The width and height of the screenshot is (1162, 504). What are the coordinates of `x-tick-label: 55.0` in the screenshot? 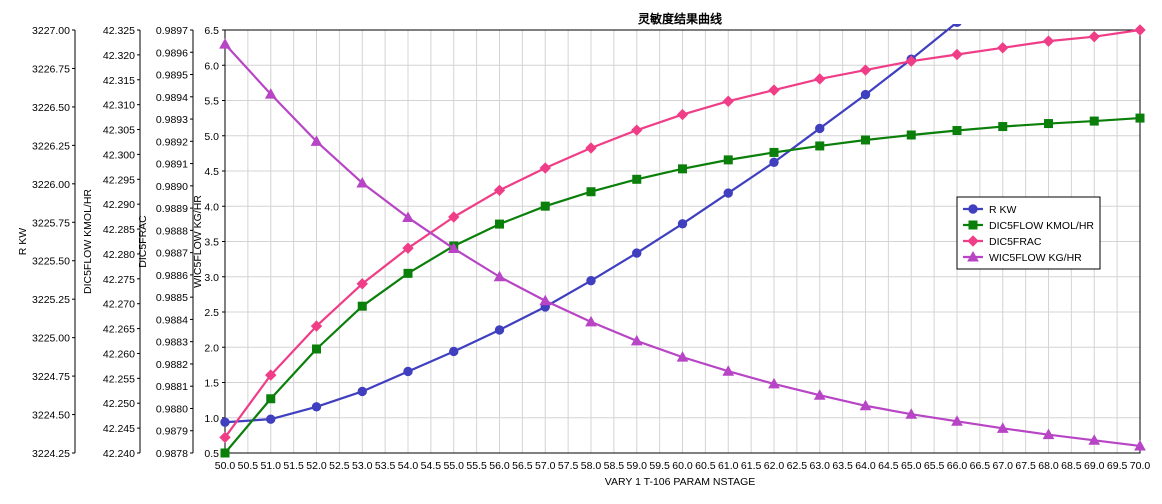 It's located at (454, 466).